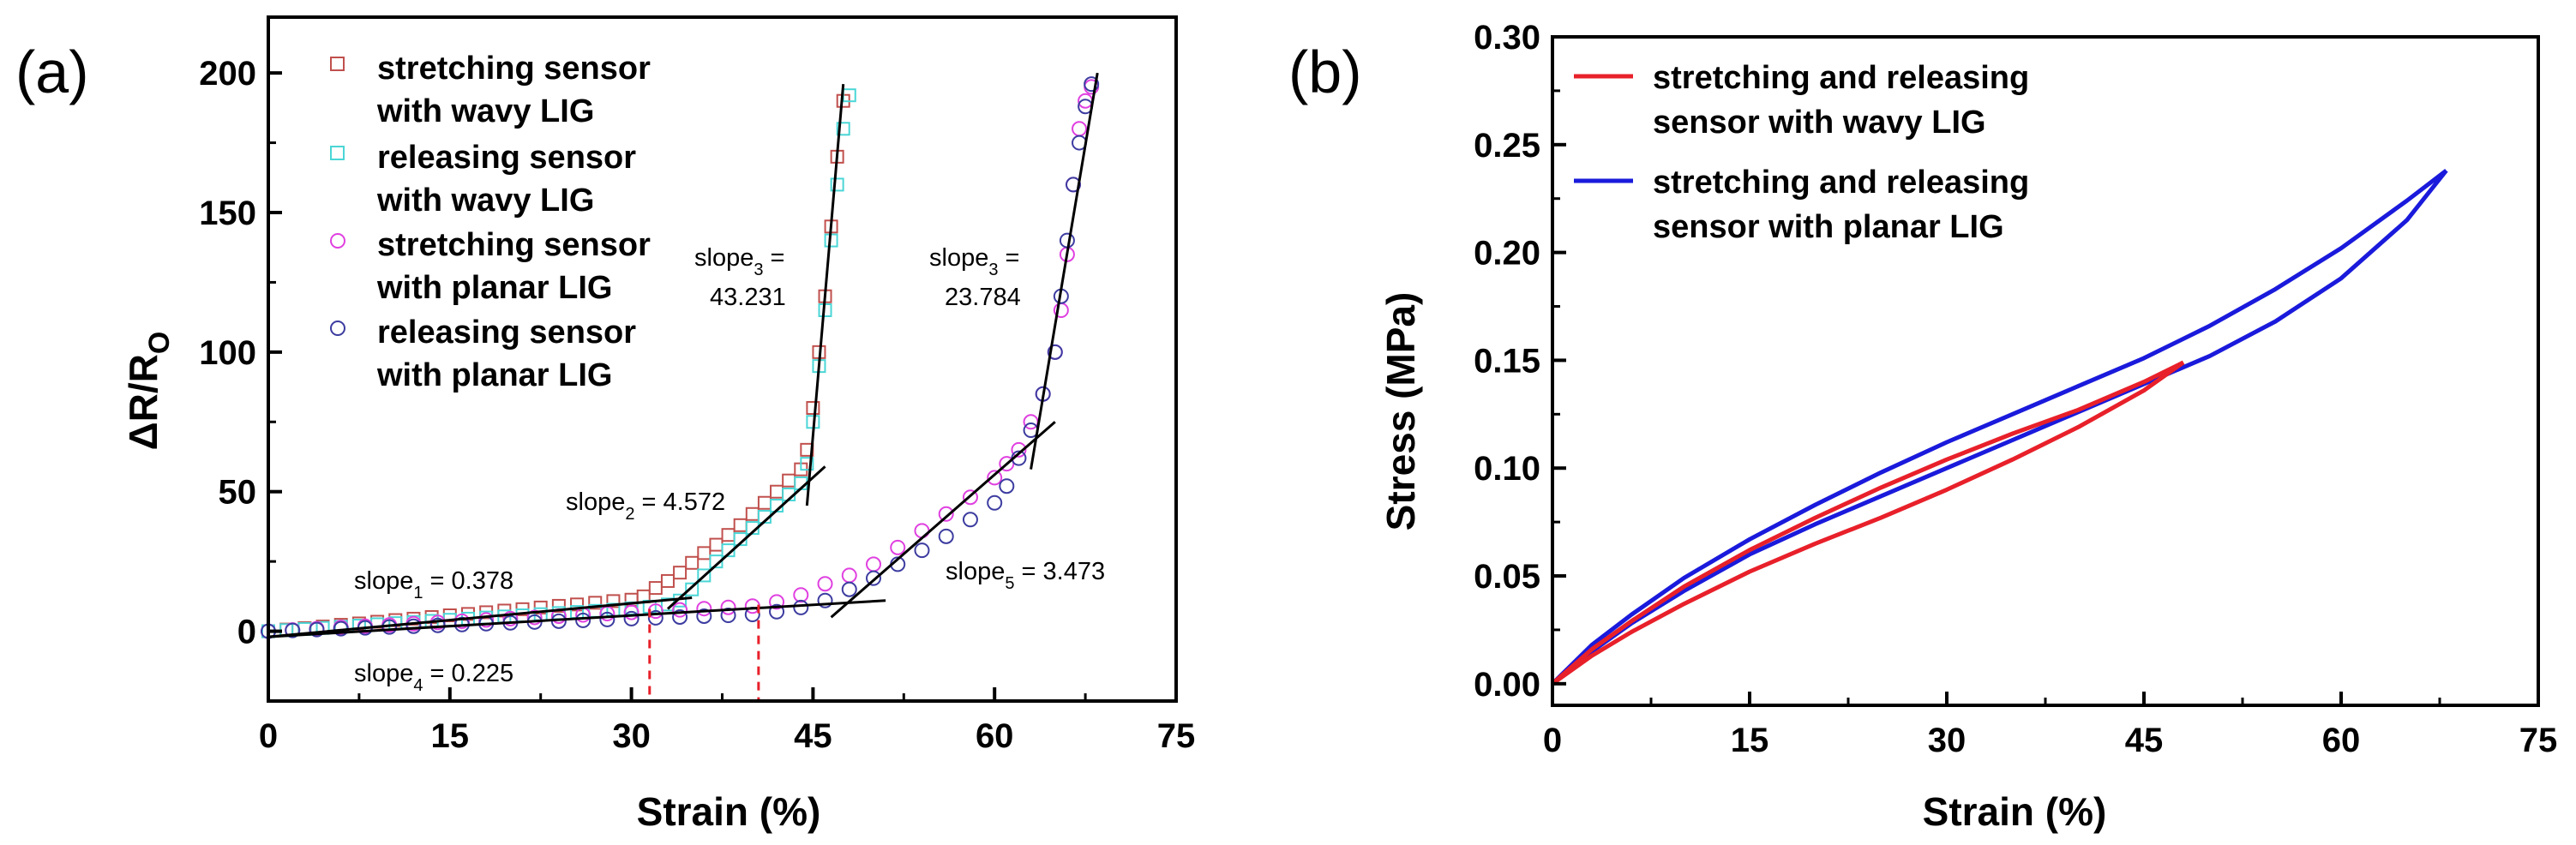 This screenshot has height=845, width=2576. What do you see at coordinates (1947, 740) in the screenshot?
I see `x-tick-label: 30` at bounding box center [1947, 740].